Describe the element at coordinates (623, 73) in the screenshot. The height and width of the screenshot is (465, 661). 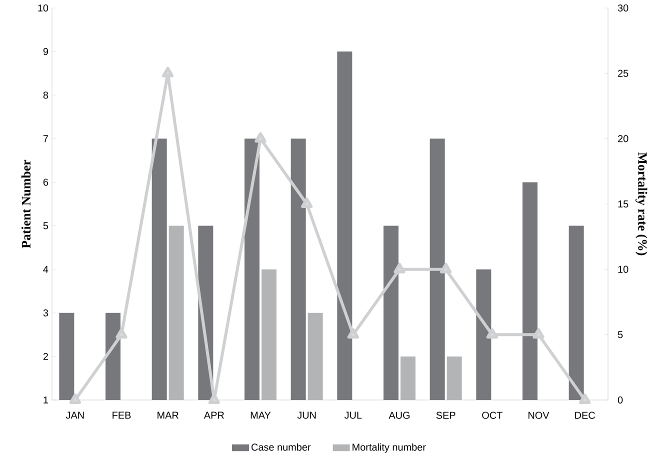
I see `y2-tick-label: 25` at that location.